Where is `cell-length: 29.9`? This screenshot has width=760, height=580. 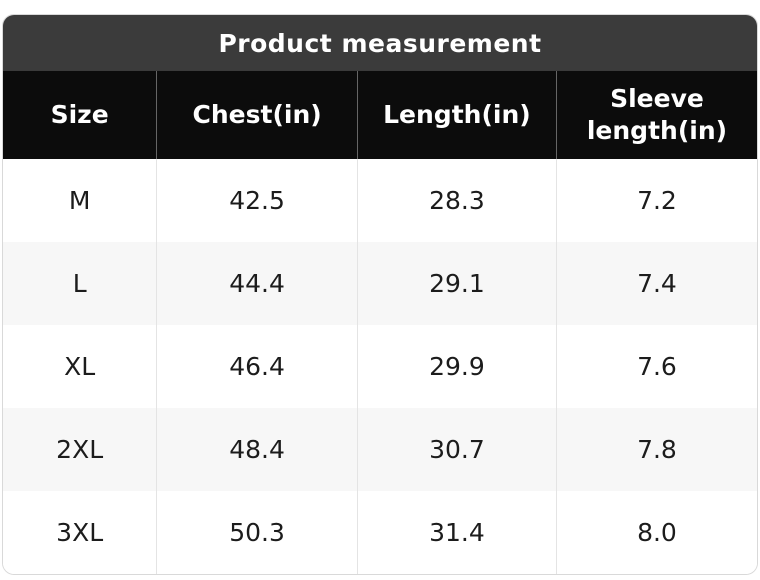 cell-length: 29.9 is located at coordinates (456, 366).